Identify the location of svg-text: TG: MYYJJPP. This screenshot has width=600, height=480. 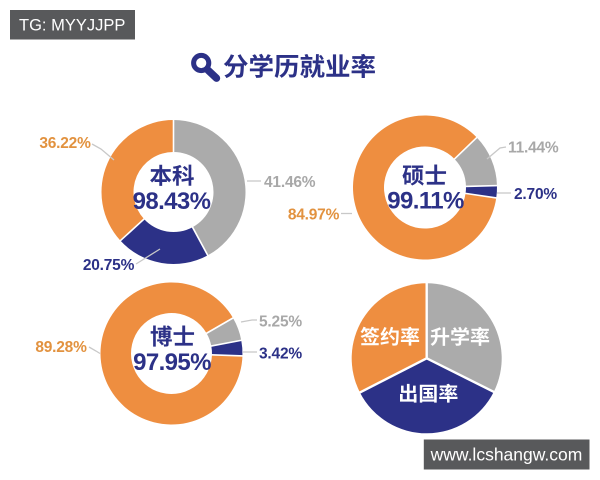
(72, 26).